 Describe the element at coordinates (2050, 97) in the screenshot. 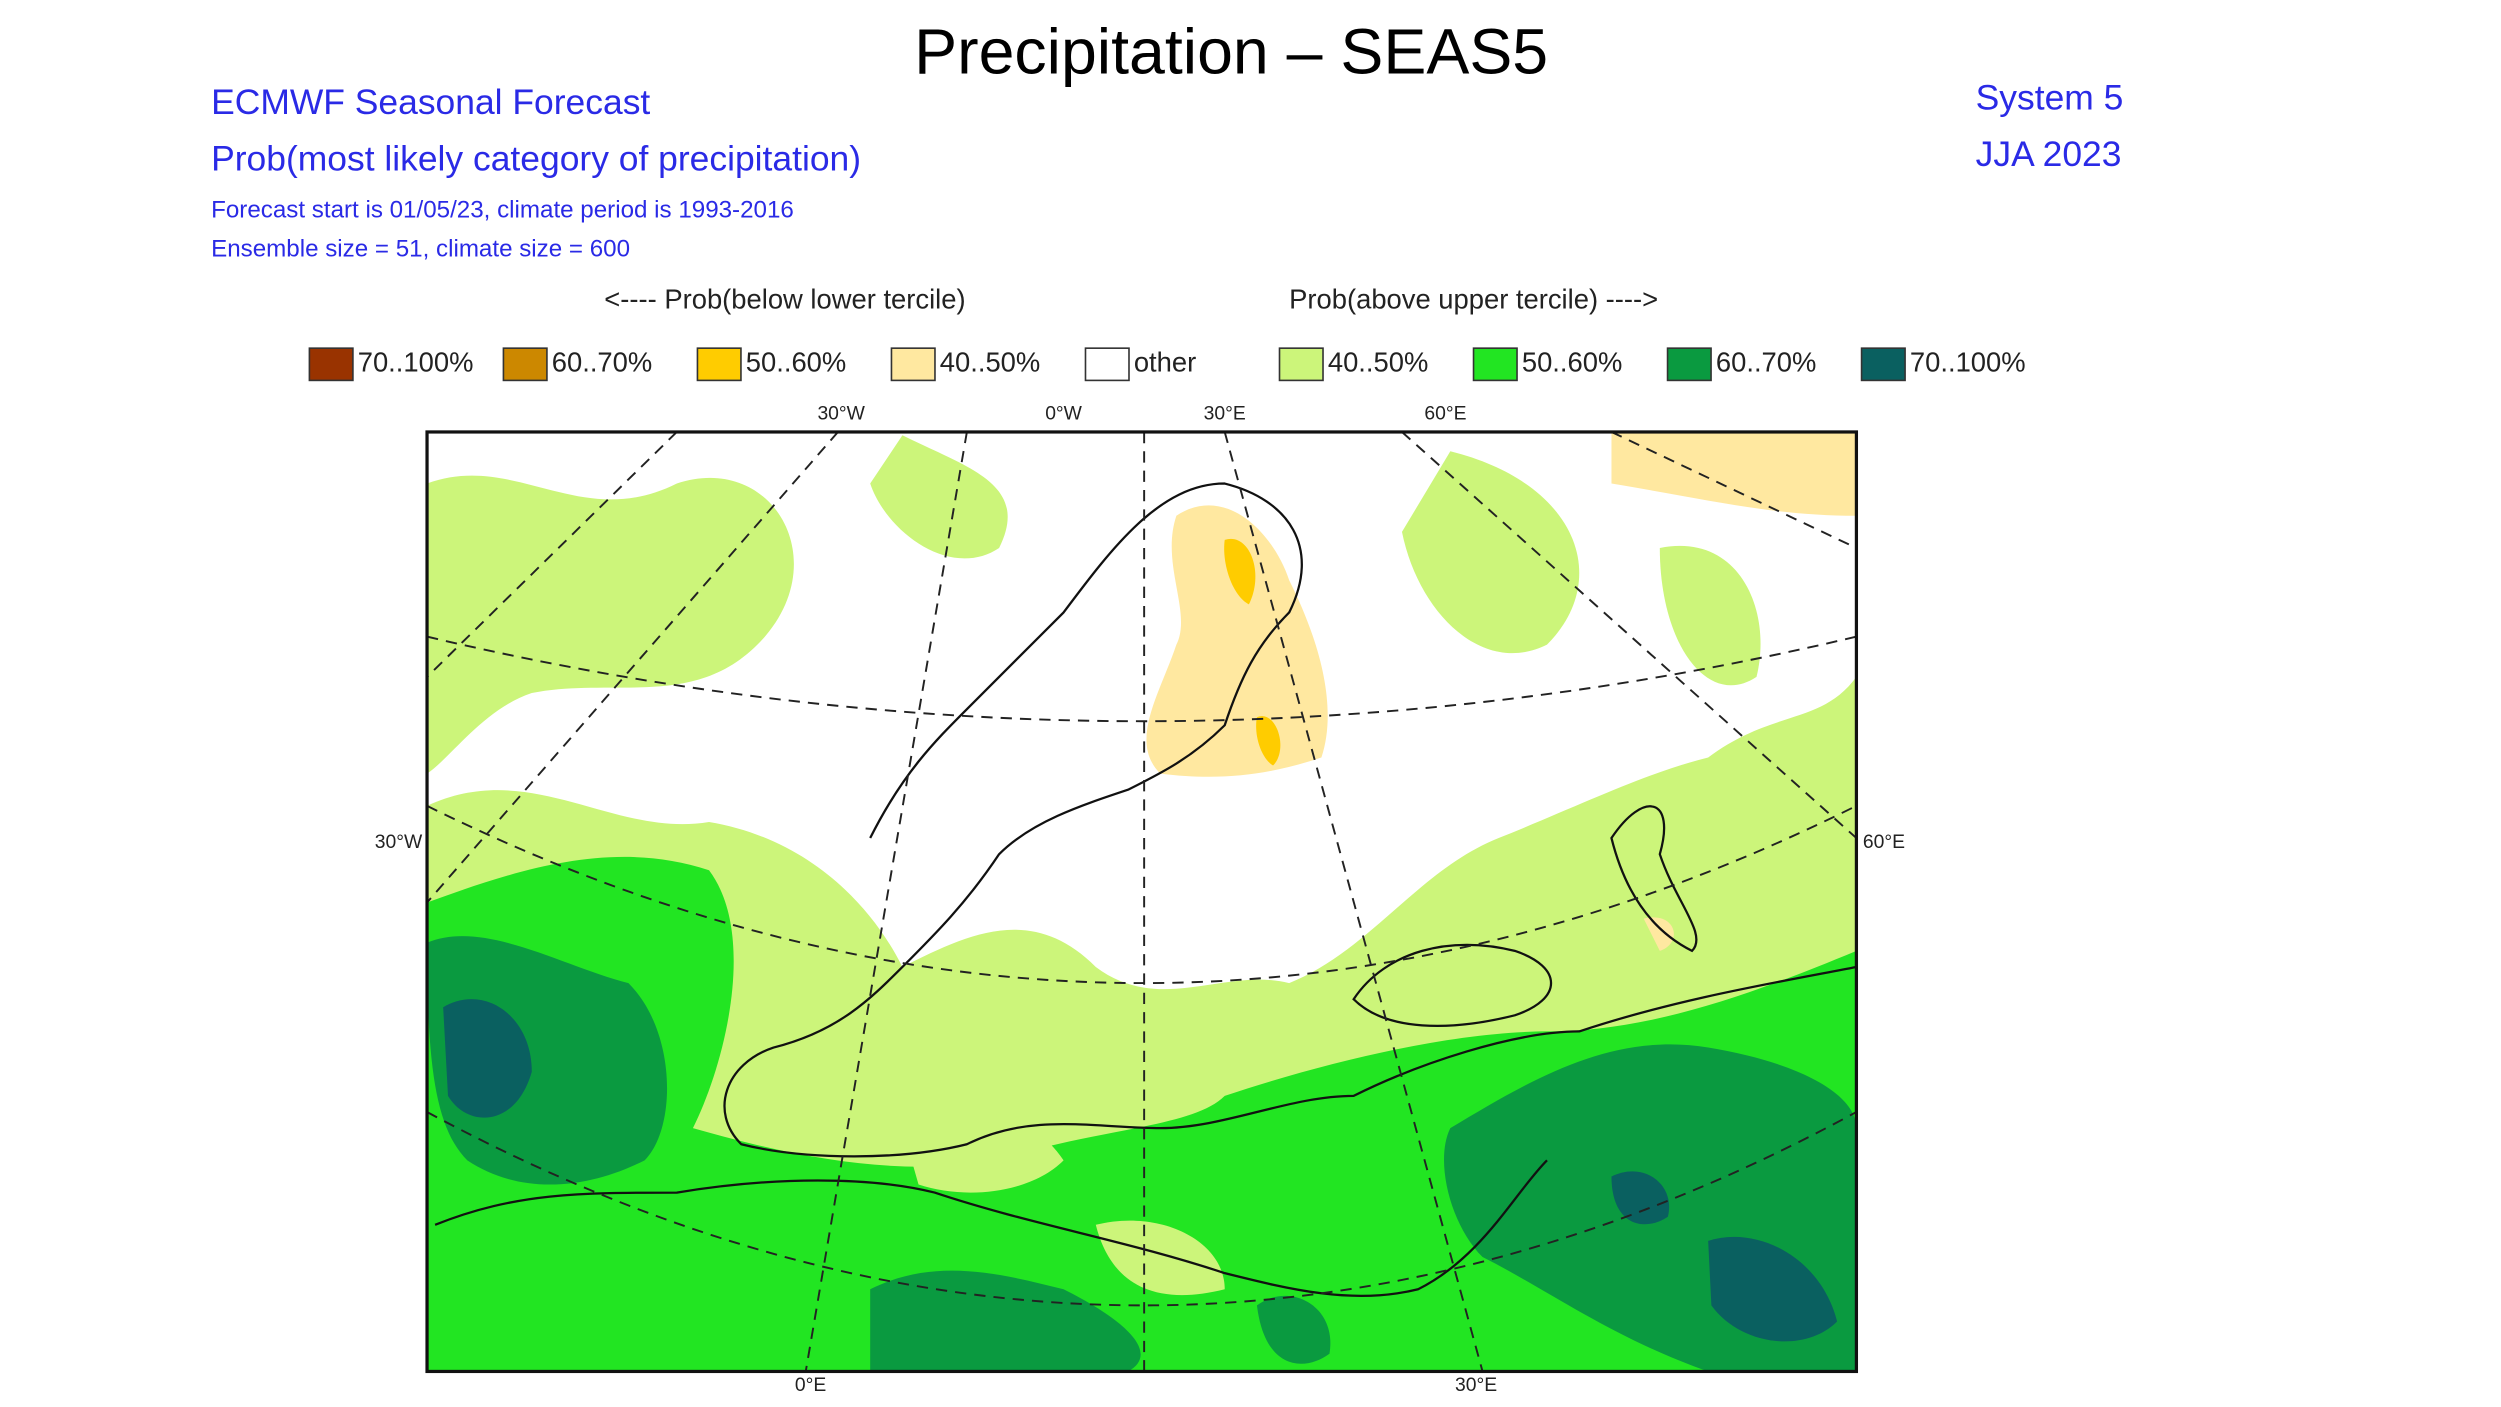

I see `header-line: System 5` at that location.